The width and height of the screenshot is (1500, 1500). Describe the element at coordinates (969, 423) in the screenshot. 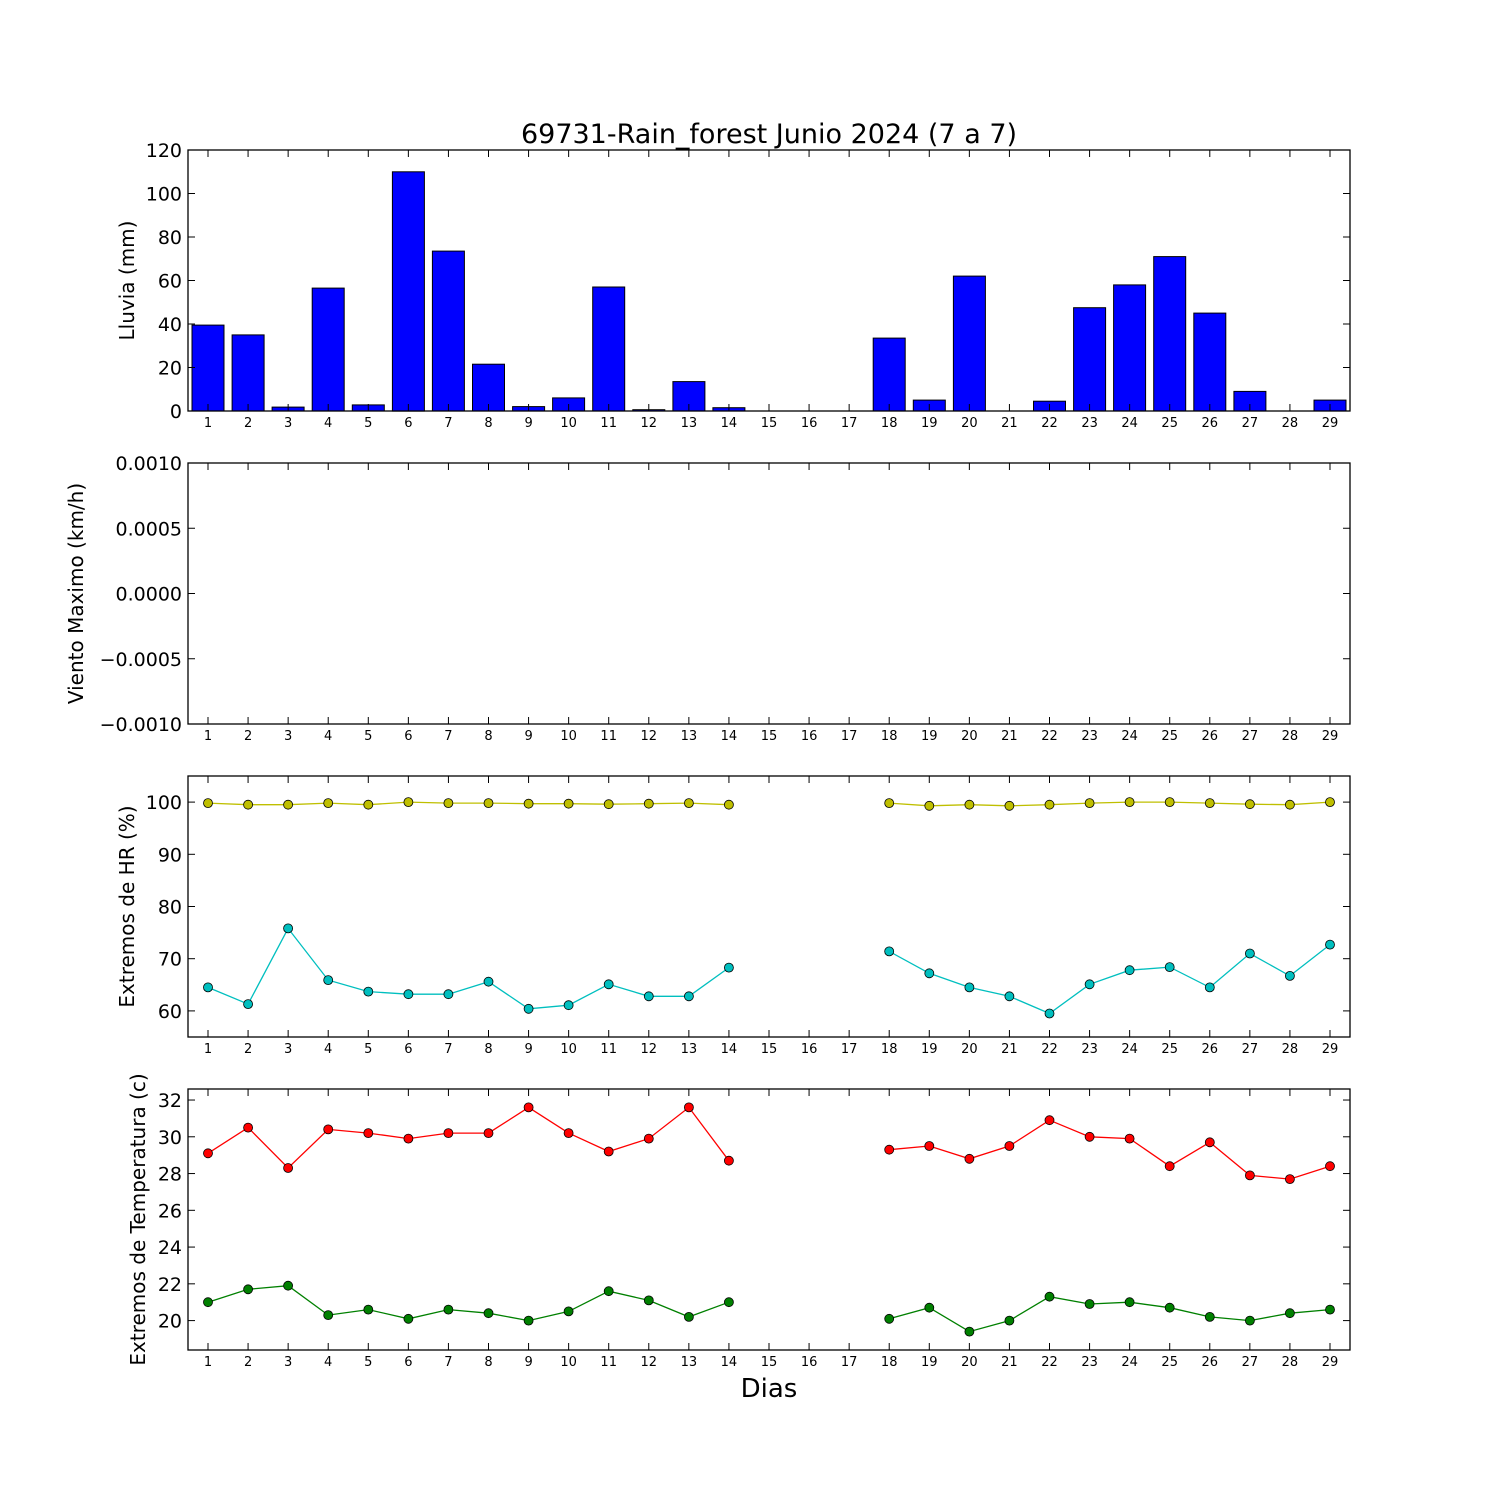

I see `x-tick-label: 20` at that location.